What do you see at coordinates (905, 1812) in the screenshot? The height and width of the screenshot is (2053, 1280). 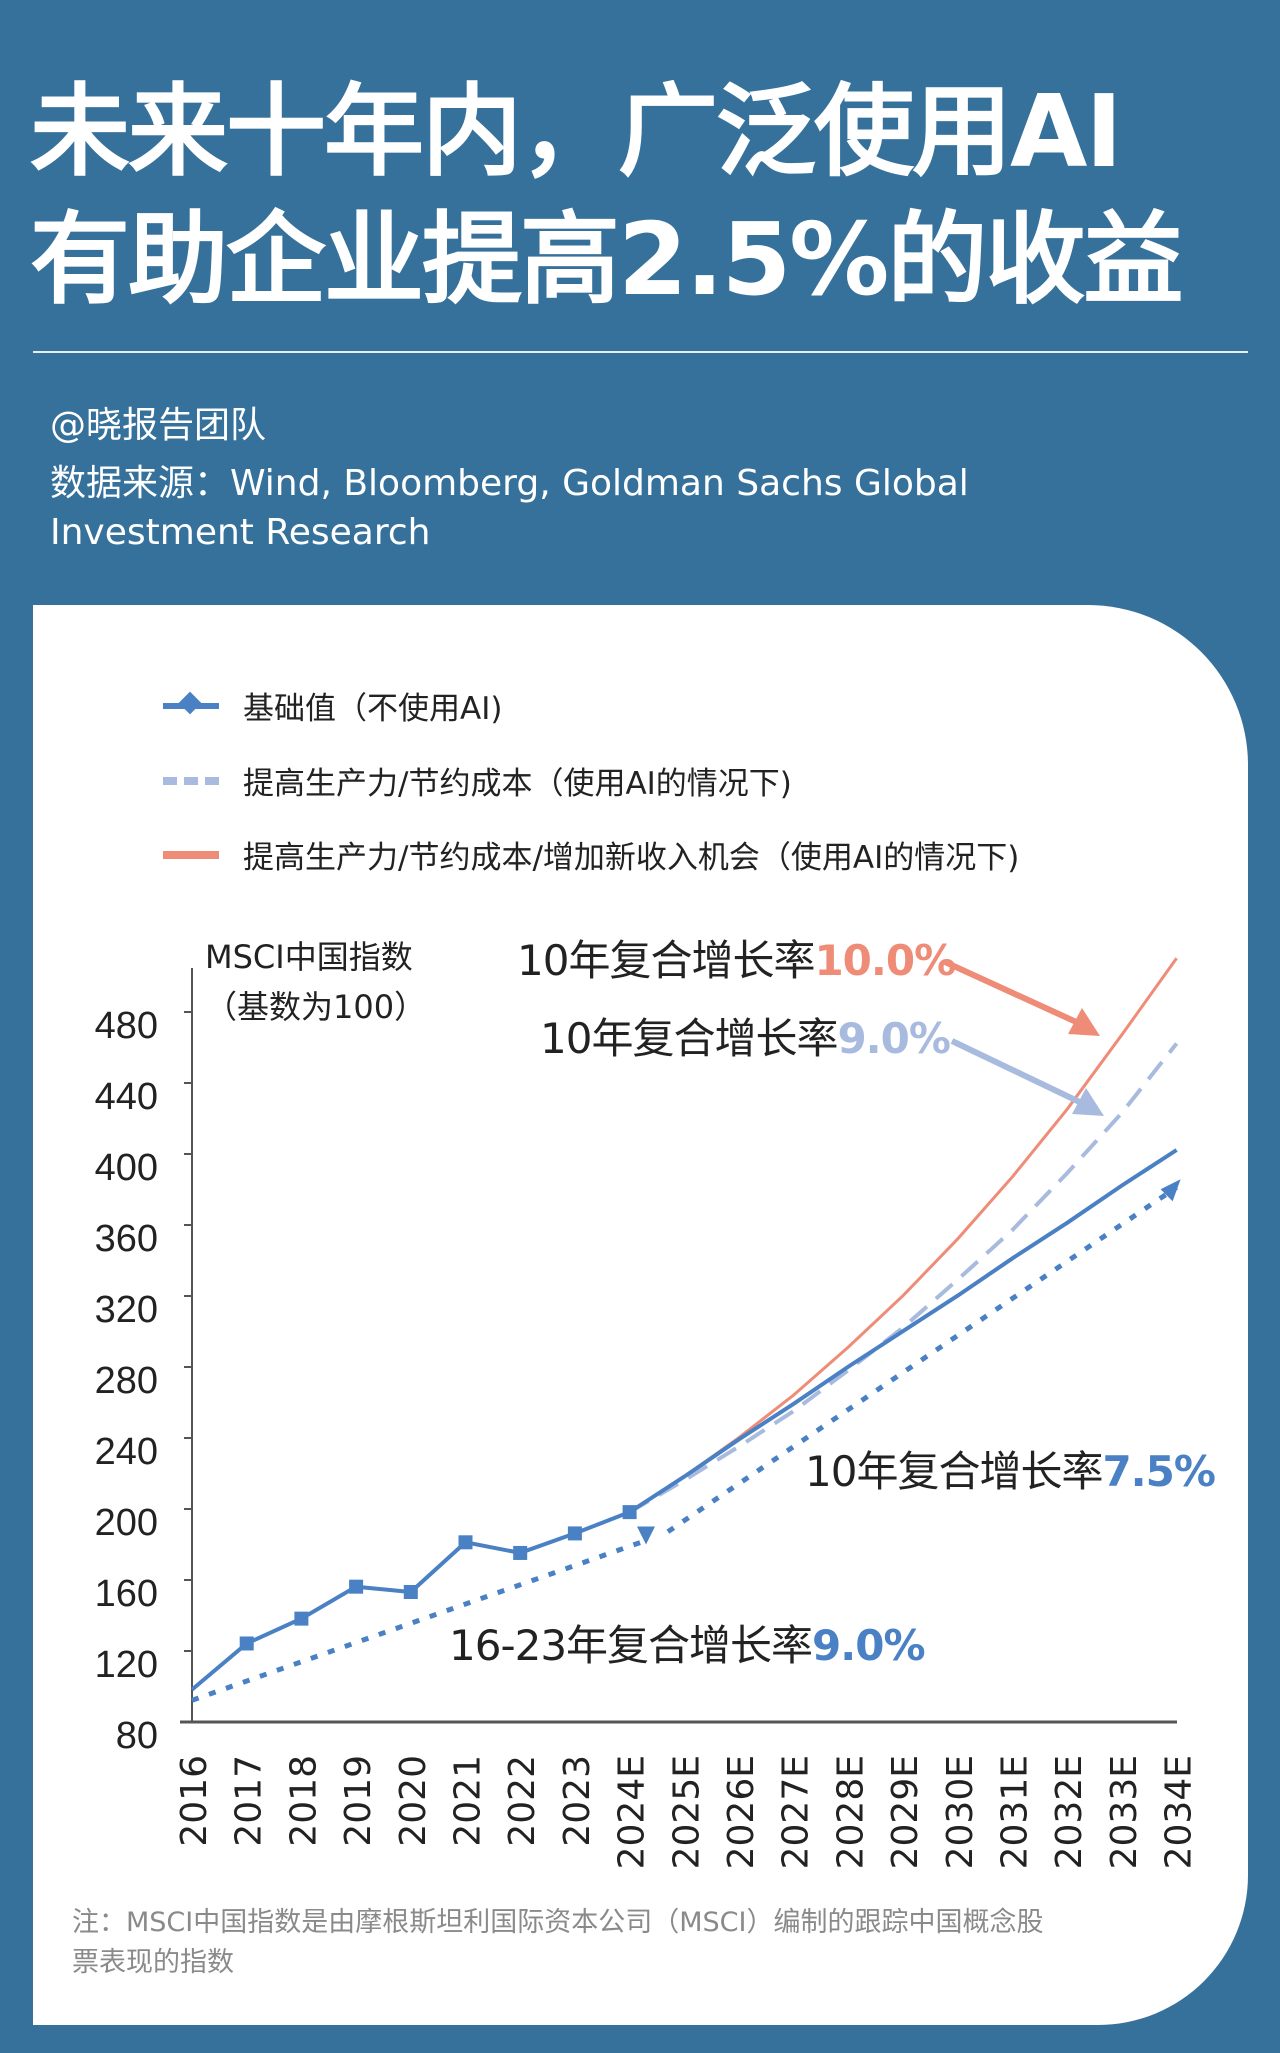 I see `x-tick-label: 2029E` at bounding box center [905, 1812].